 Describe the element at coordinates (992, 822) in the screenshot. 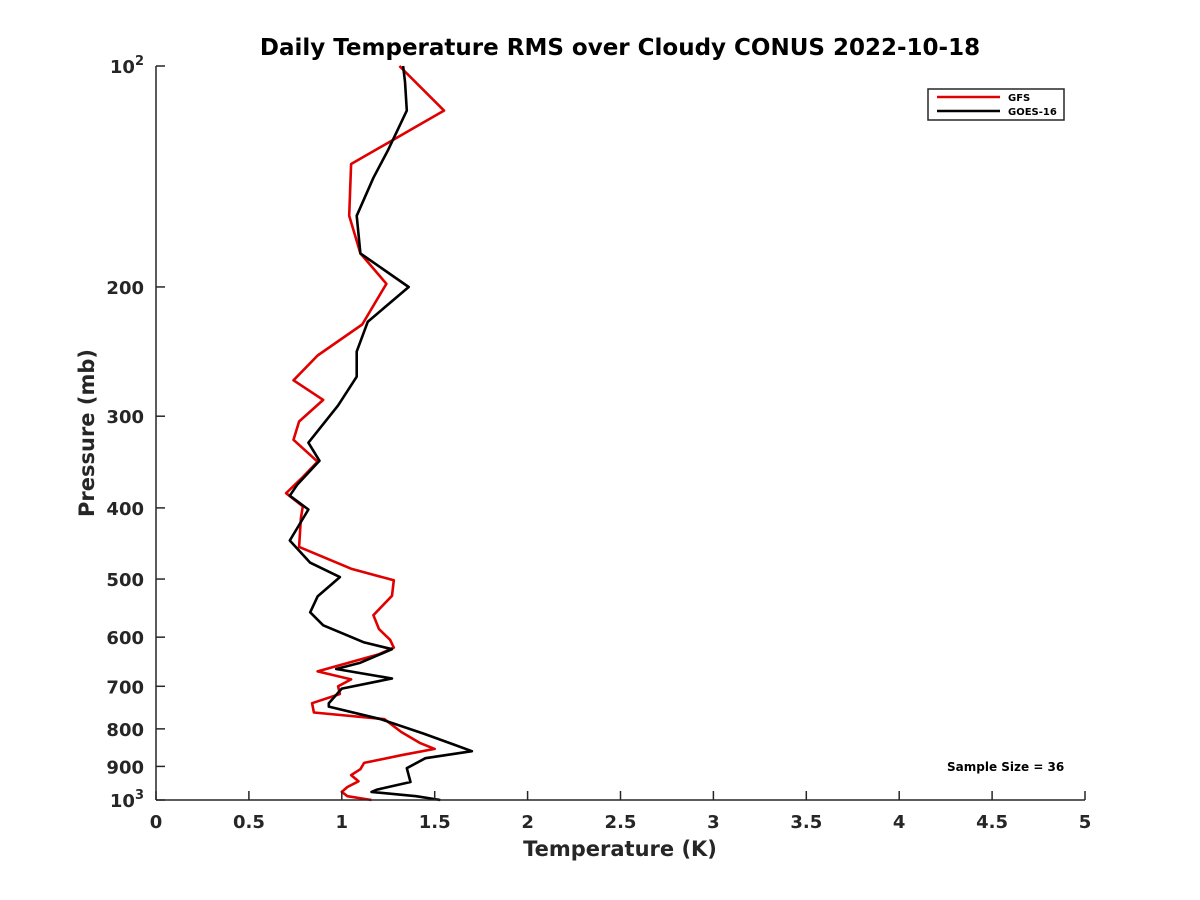

I see `x-tick-label: 4.5` at that location.